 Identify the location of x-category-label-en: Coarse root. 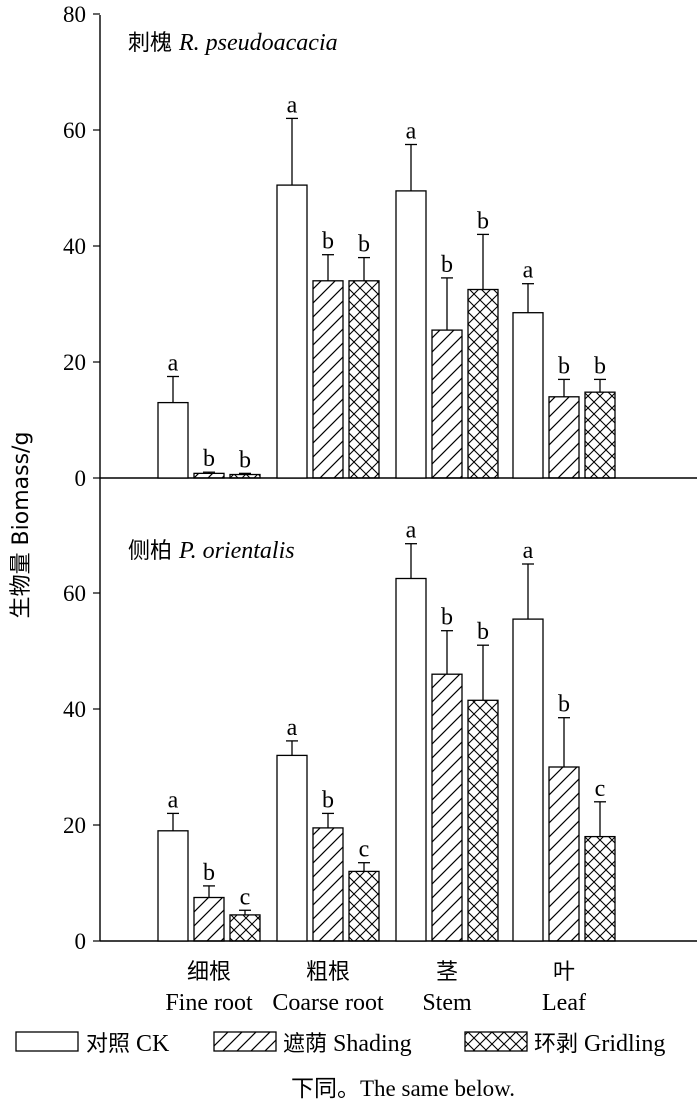
(328, 1003).